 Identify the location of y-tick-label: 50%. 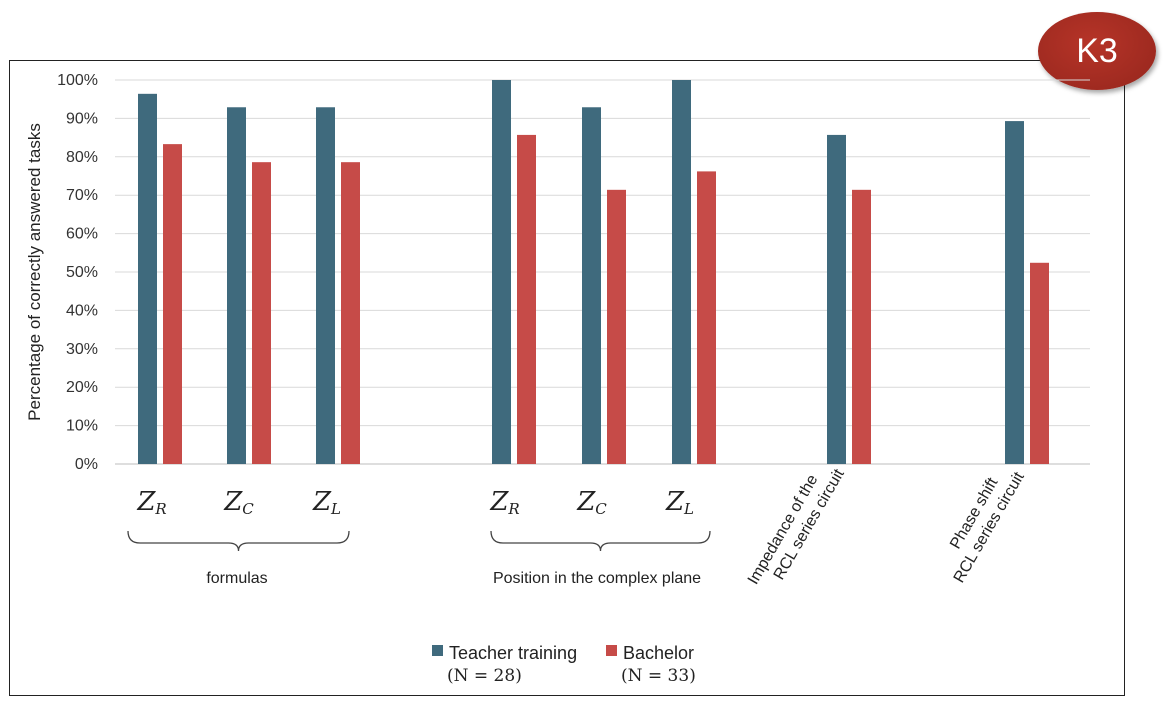
(82, 272).